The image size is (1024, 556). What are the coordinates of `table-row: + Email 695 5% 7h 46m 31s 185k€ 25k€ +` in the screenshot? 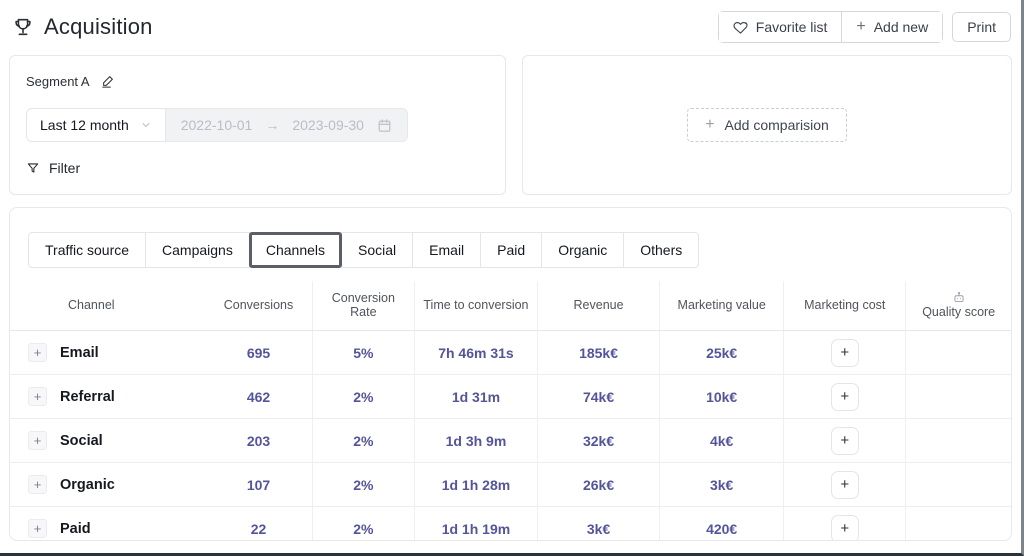 It's located at (510, 352).